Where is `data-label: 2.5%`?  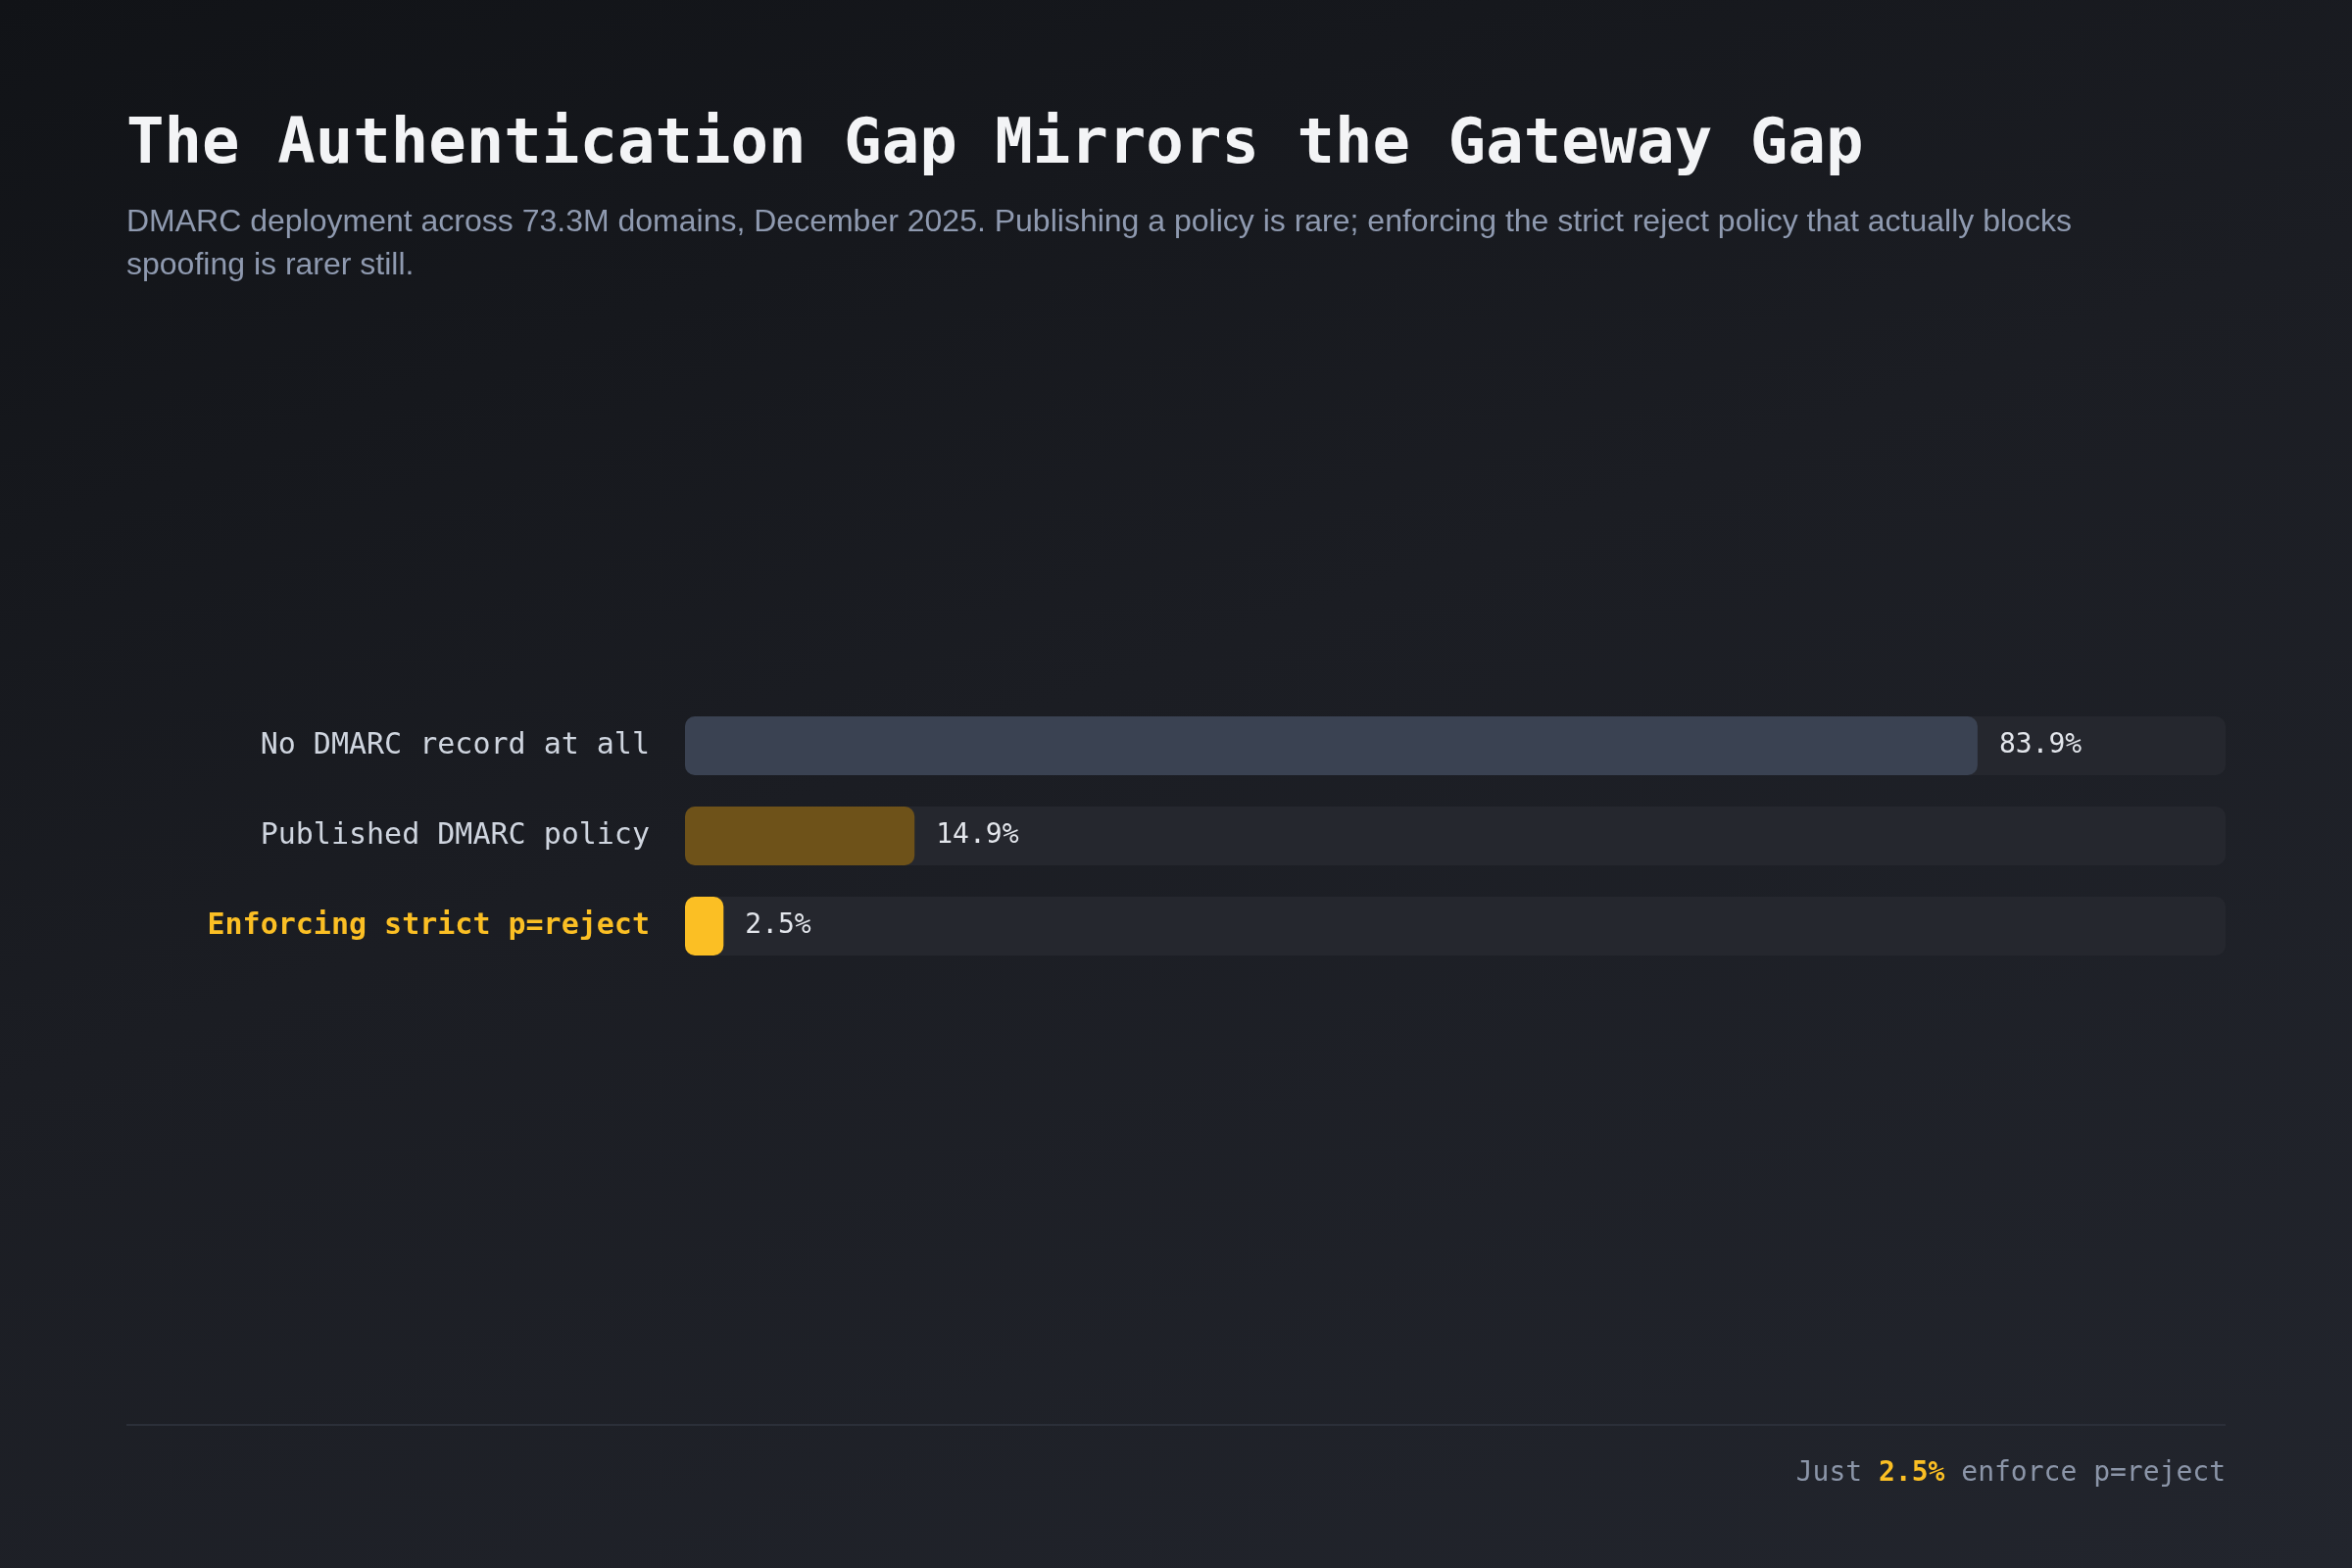 data-label: 2.5% is located at coordinates (778, 924).